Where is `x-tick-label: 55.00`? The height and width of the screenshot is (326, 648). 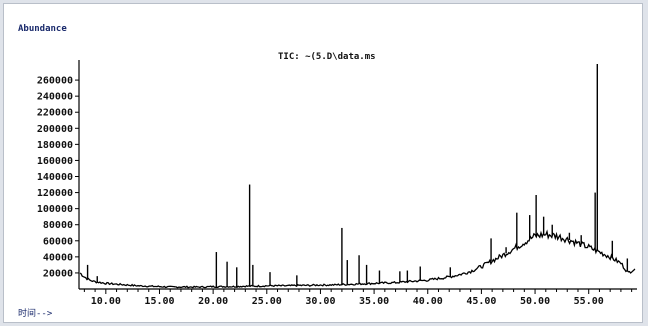 x-tick-label: 55.00 is located at coordinates (589, 301).